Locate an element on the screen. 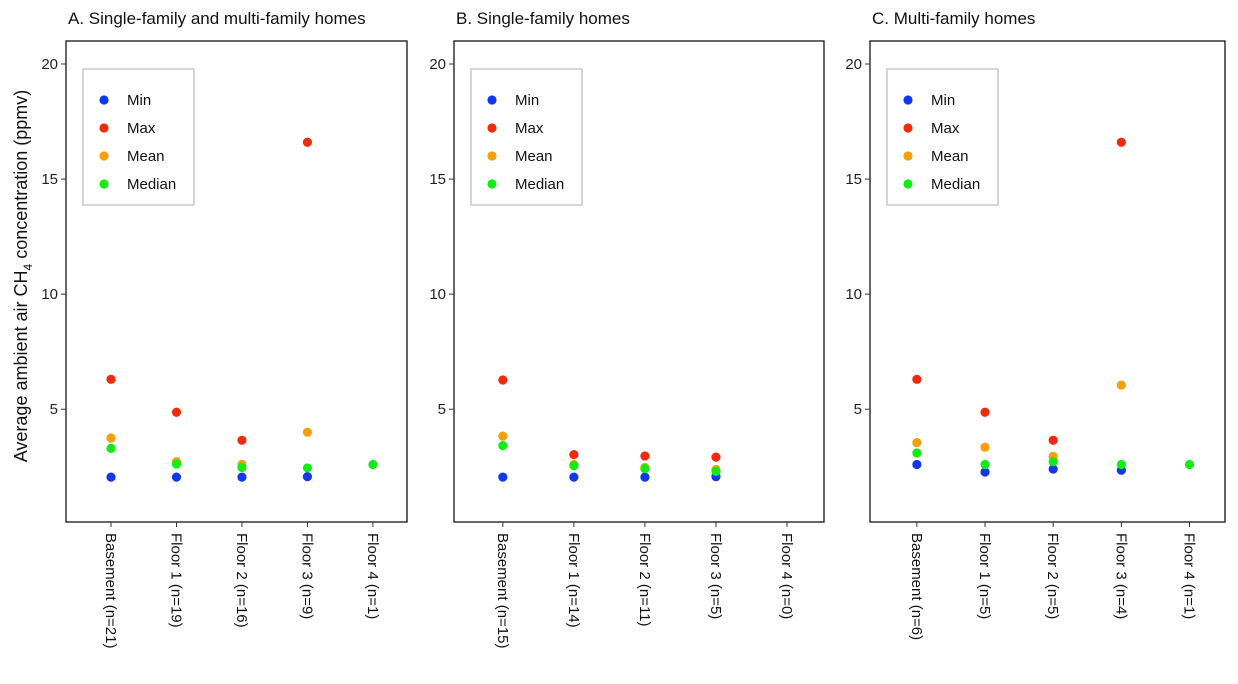 The width and height of the screenshot is (1238, 684). x-tick-label: Floor 3 (n=4) is located at coordinates (1120, 576).